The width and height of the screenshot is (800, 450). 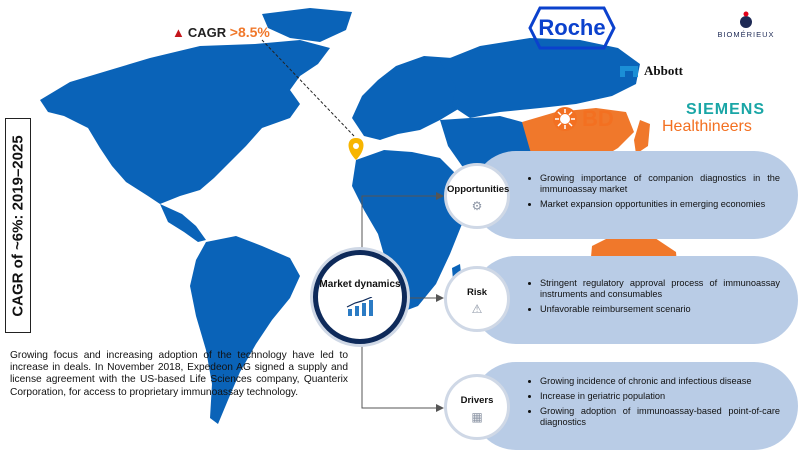 I want to click on roche-logo-text: Roche, so click(x=572, y=27).